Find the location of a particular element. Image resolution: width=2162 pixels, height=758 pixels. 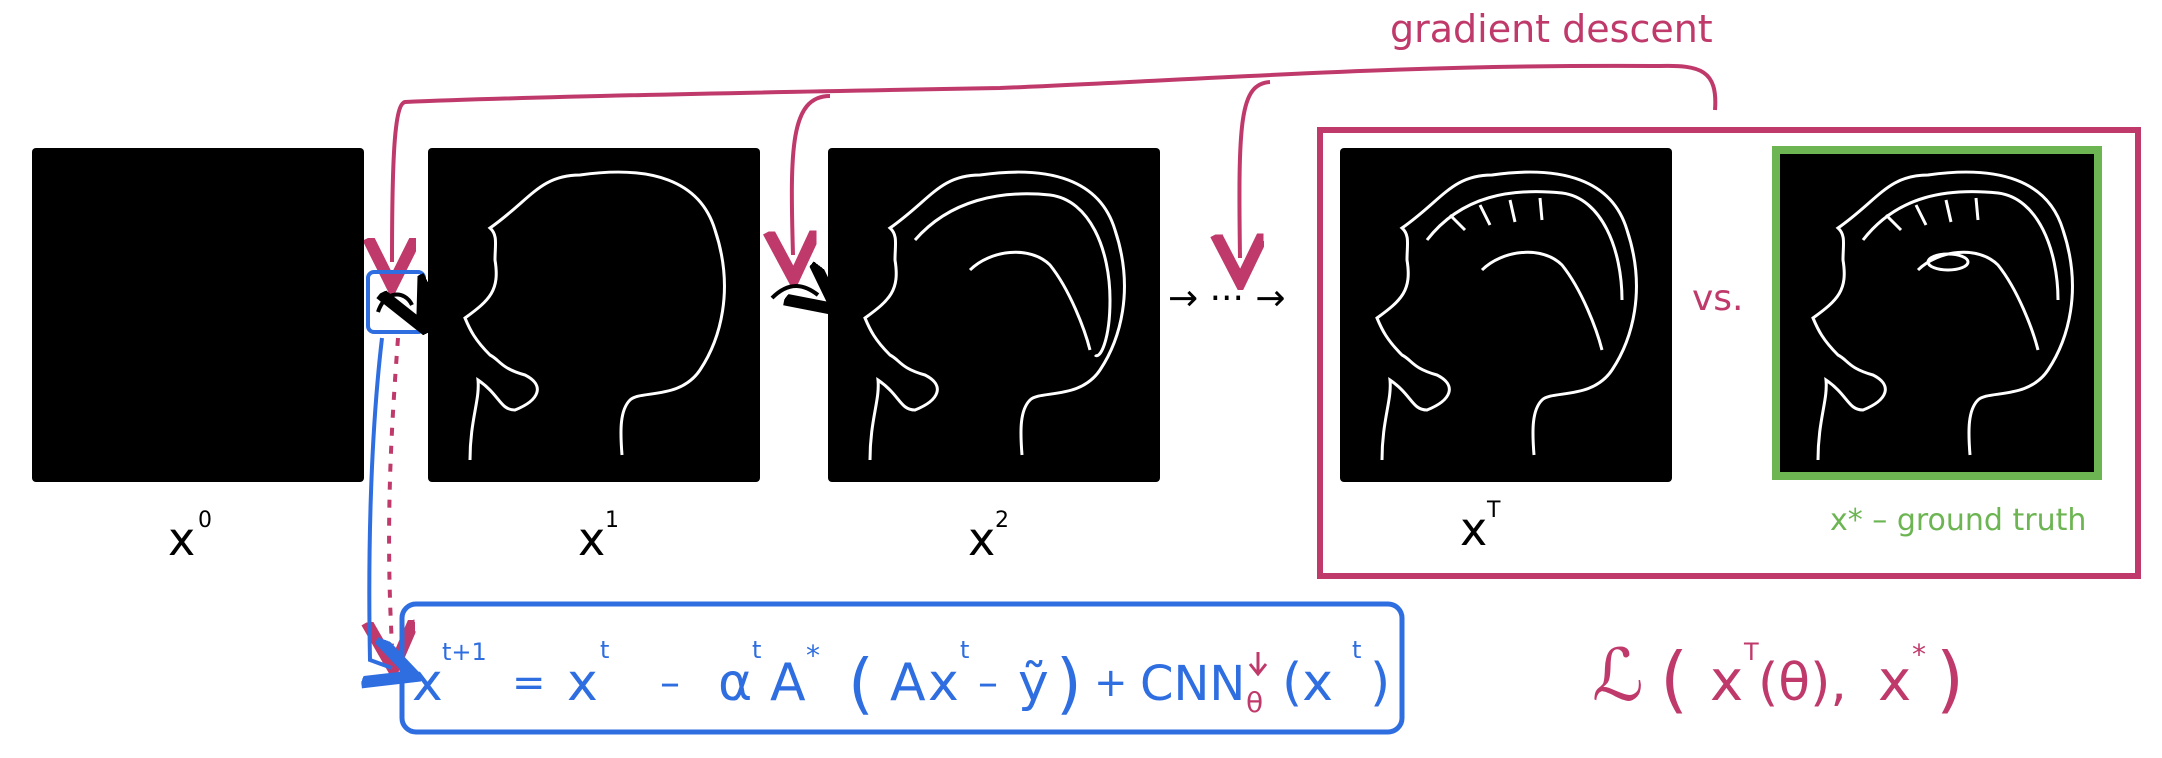

eq-x-t3-sup: t is located at coordinates (1356, 650).